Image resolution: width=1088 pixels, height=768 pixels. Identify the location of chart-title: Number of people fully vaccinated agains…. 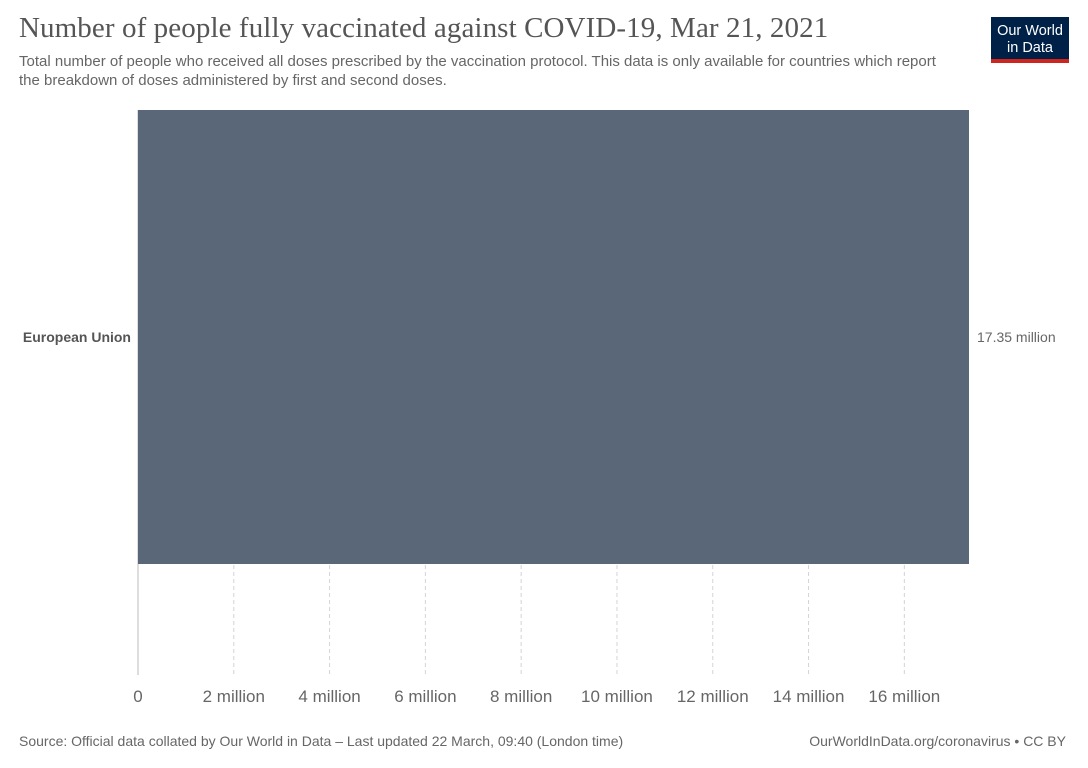
(424, 28).